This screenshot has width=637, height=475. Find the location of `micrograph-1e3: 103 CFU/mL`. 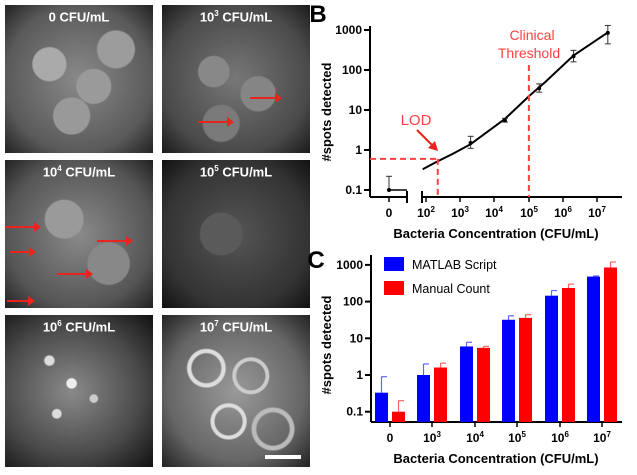

micrograph-1e3: 103 CFU/mL is located at coordinates (236, 79).